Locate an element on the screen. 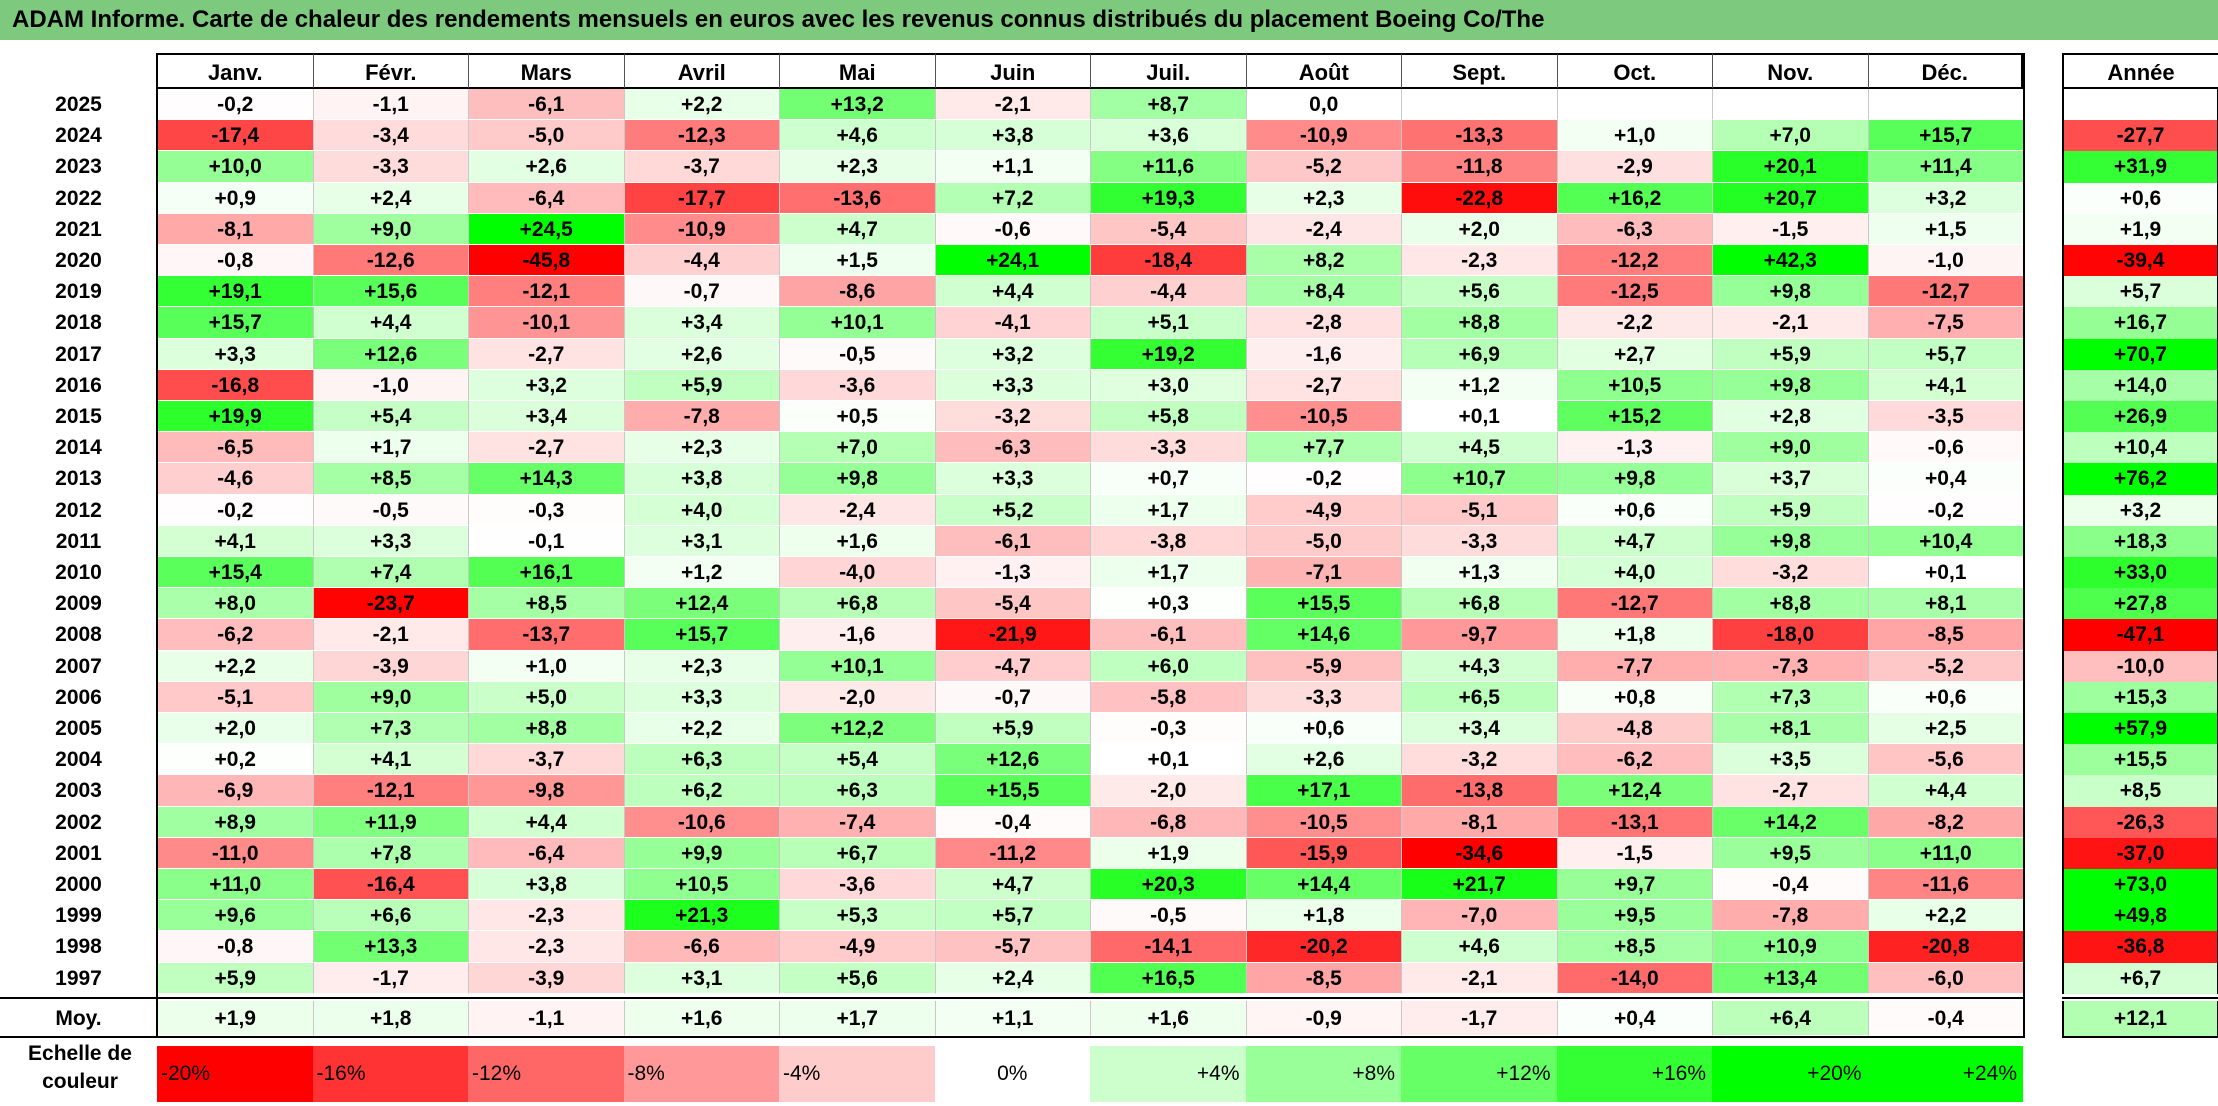 This screenshot has width=2218, height=1106. heatmap-cell: +2,3 is located at coordinates (1323, 198).